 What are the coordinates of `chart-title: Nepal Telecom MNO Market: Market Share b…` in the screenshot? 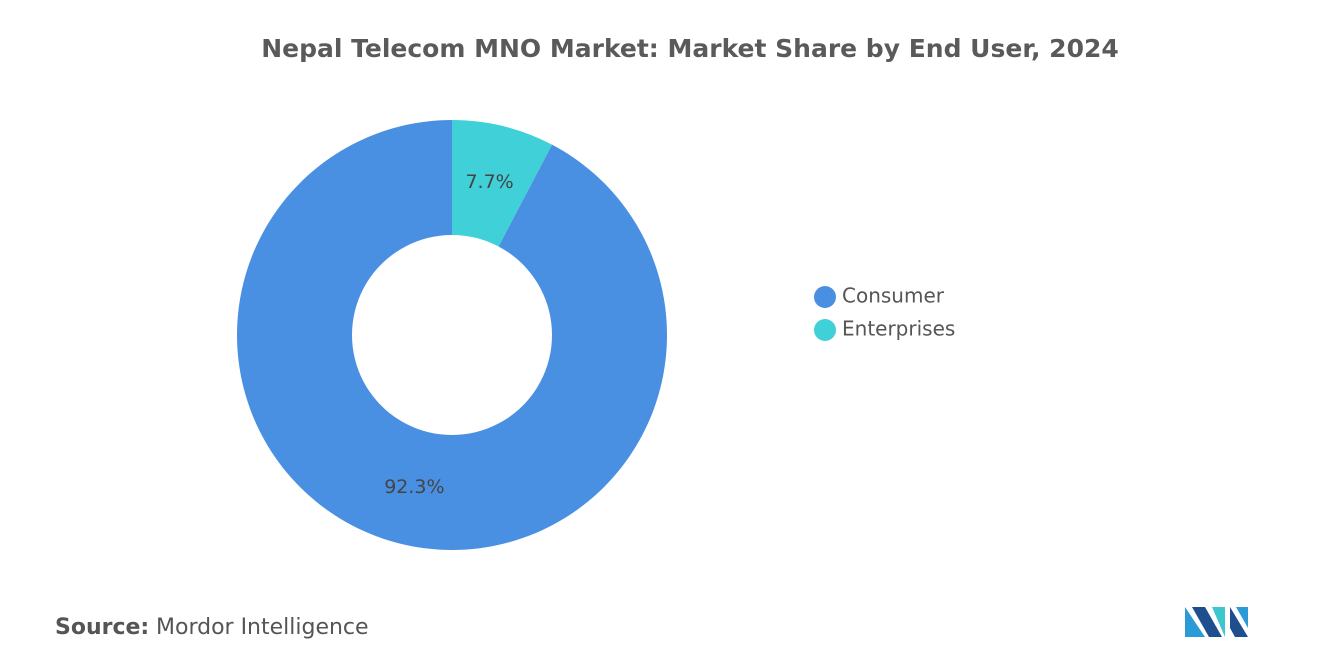 It's located at (690, 48).